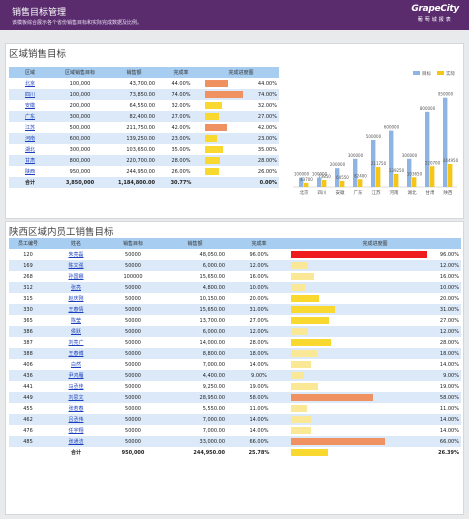 This screenshot has width=469, height=519. Describe the element at coordinates (75, 332) in the screenshot. I see `employee-name-link: 侯跃` at that location.